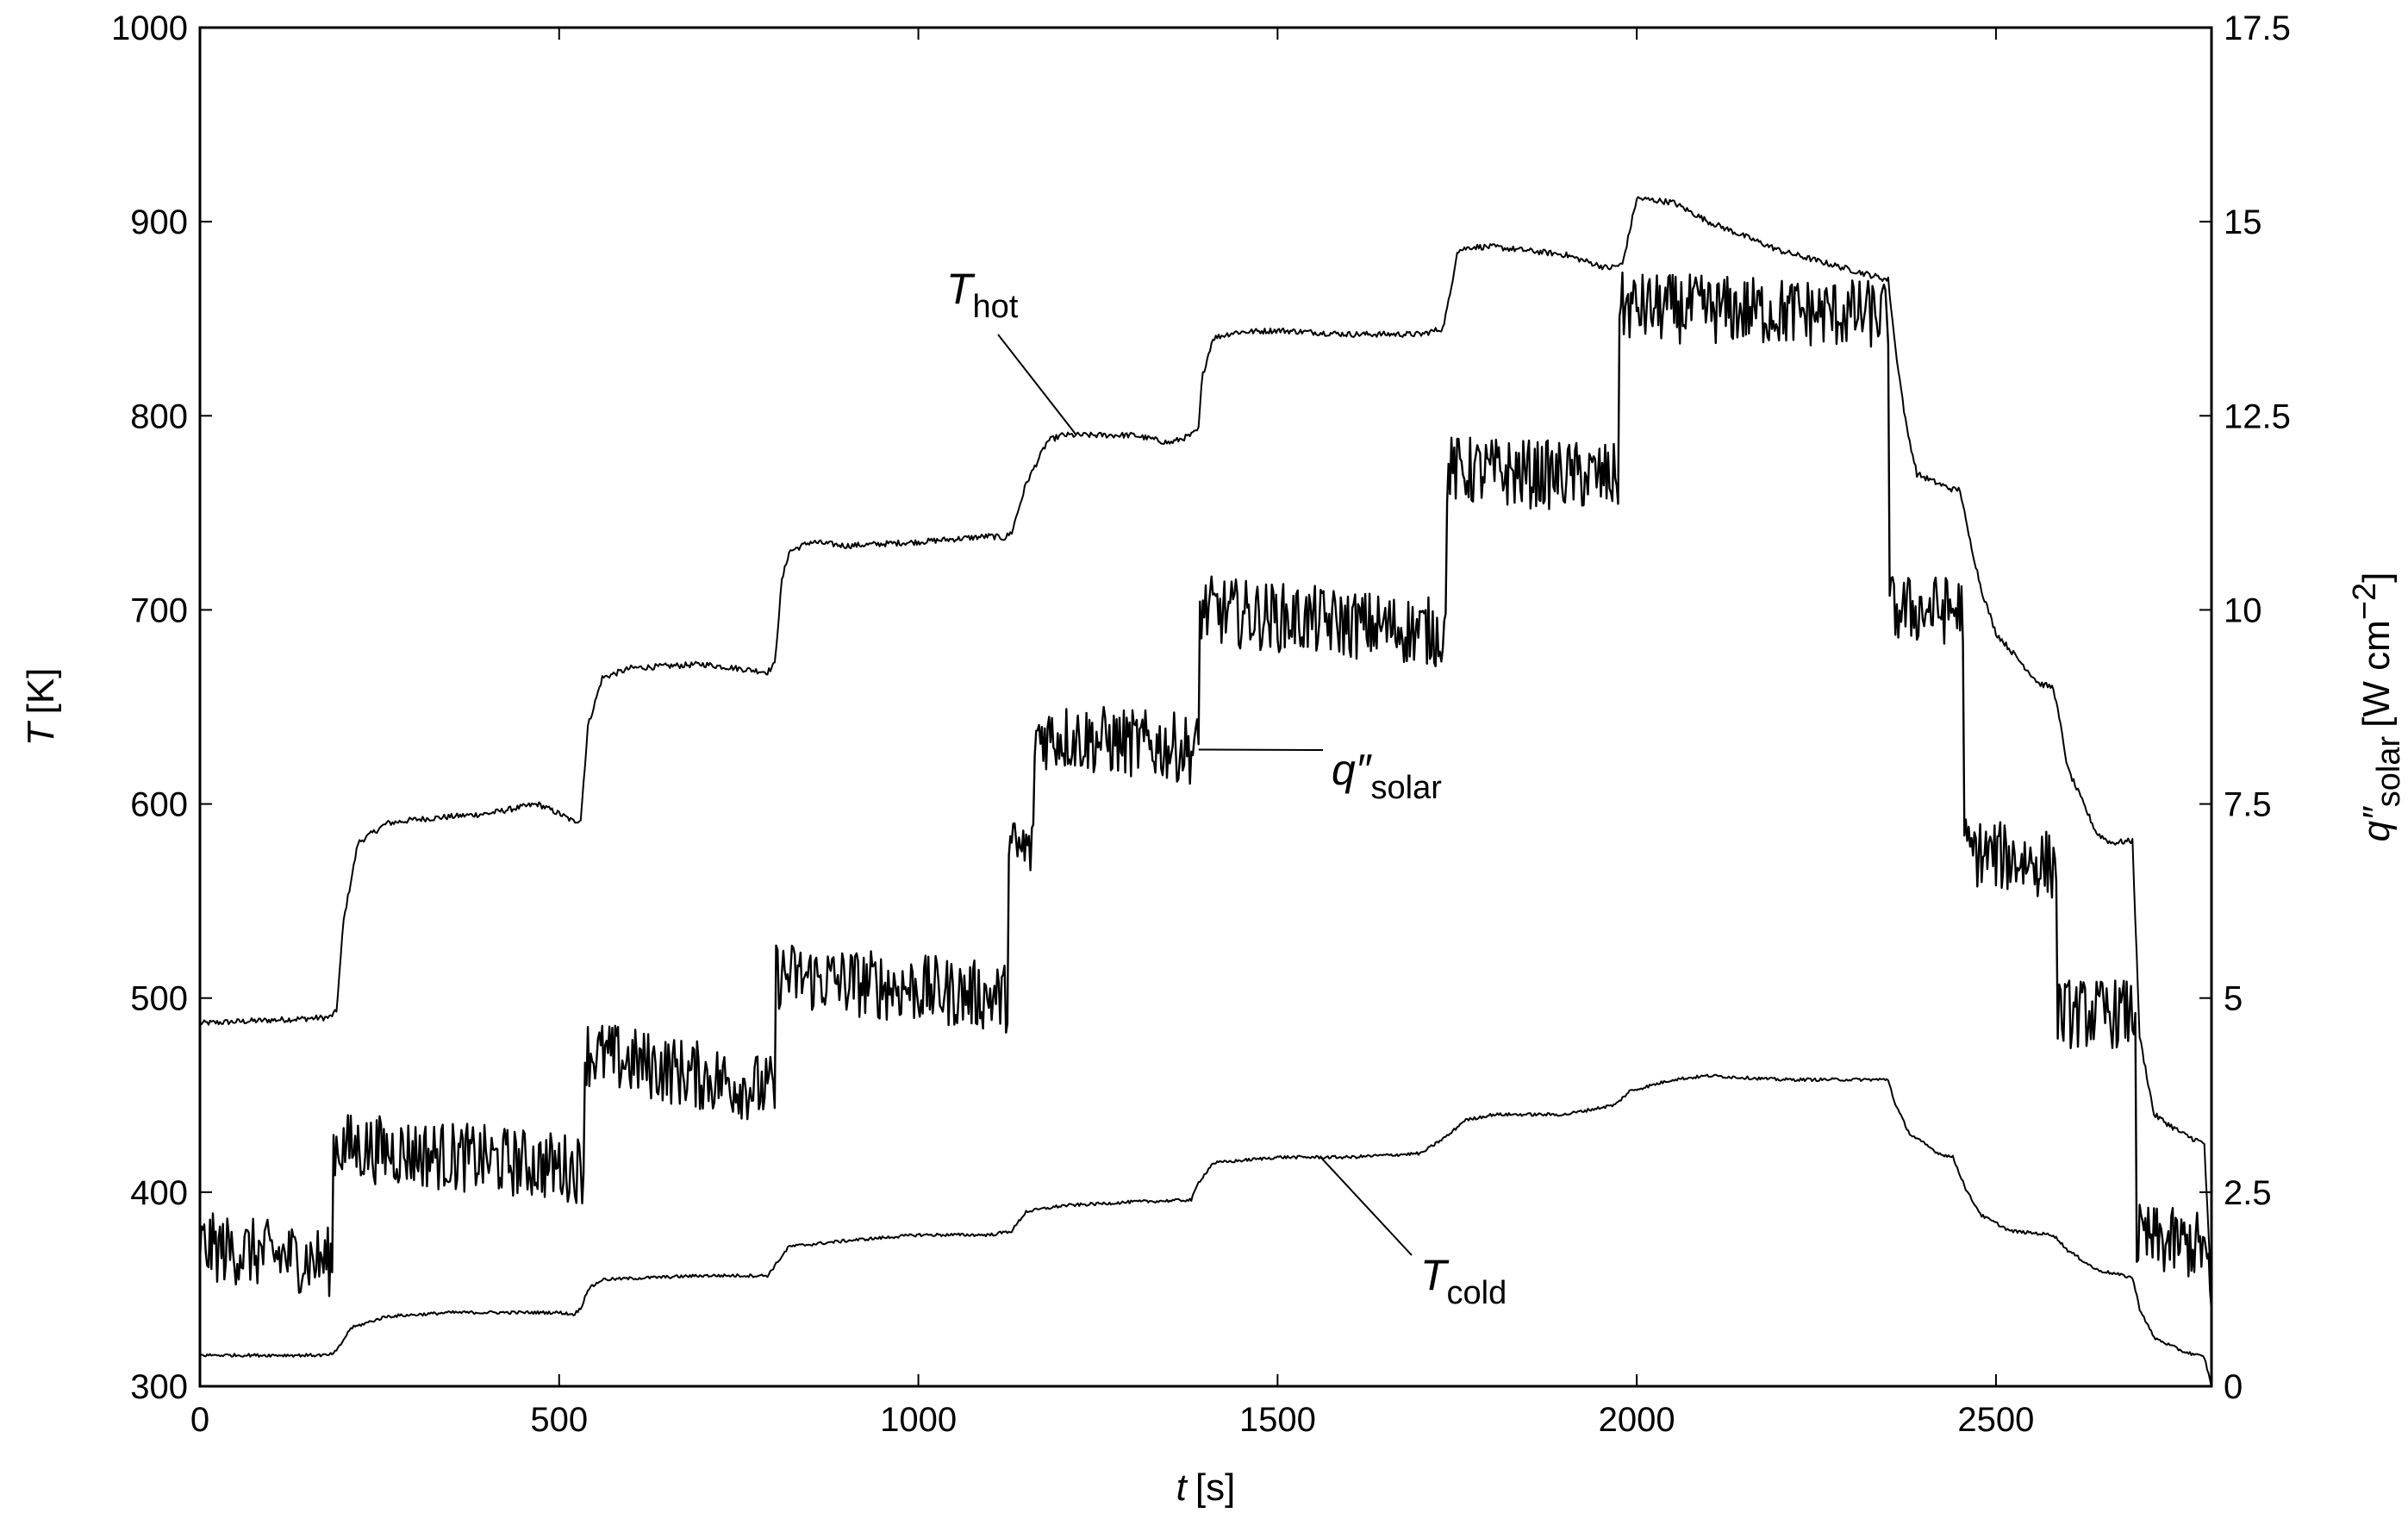  Describe the element at coordinates (200, 1420) in the screenshot. I see `x-tick-label: 0` at that location.